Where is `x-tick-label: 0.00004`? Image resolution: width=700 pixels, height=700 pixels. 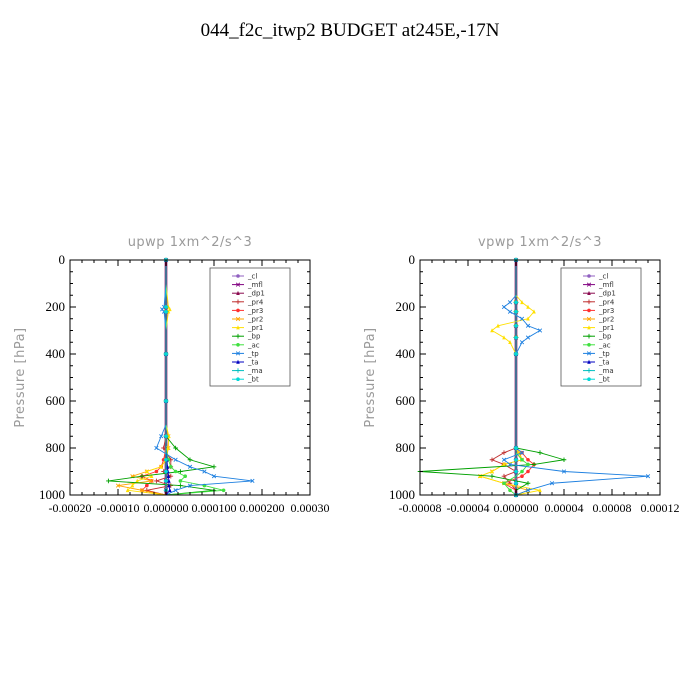 x-tick-label: 0.00004 is located at coordinates (564, 508).